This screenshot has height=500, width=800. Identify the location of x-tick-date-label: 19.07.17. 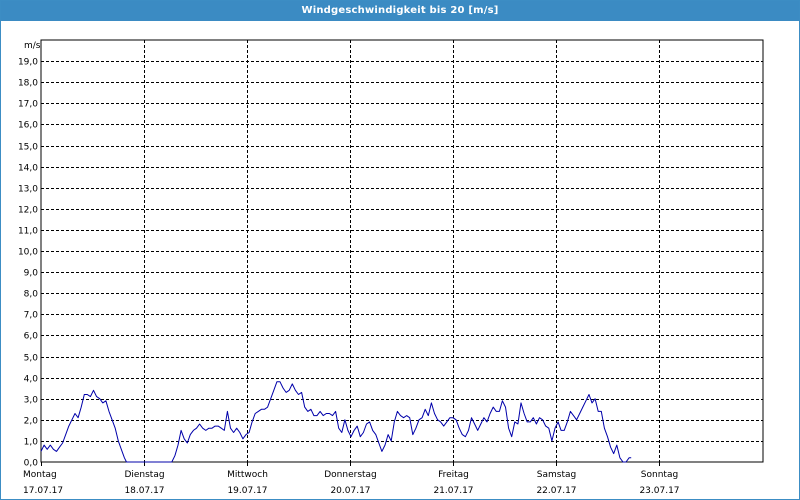
(247, 491).